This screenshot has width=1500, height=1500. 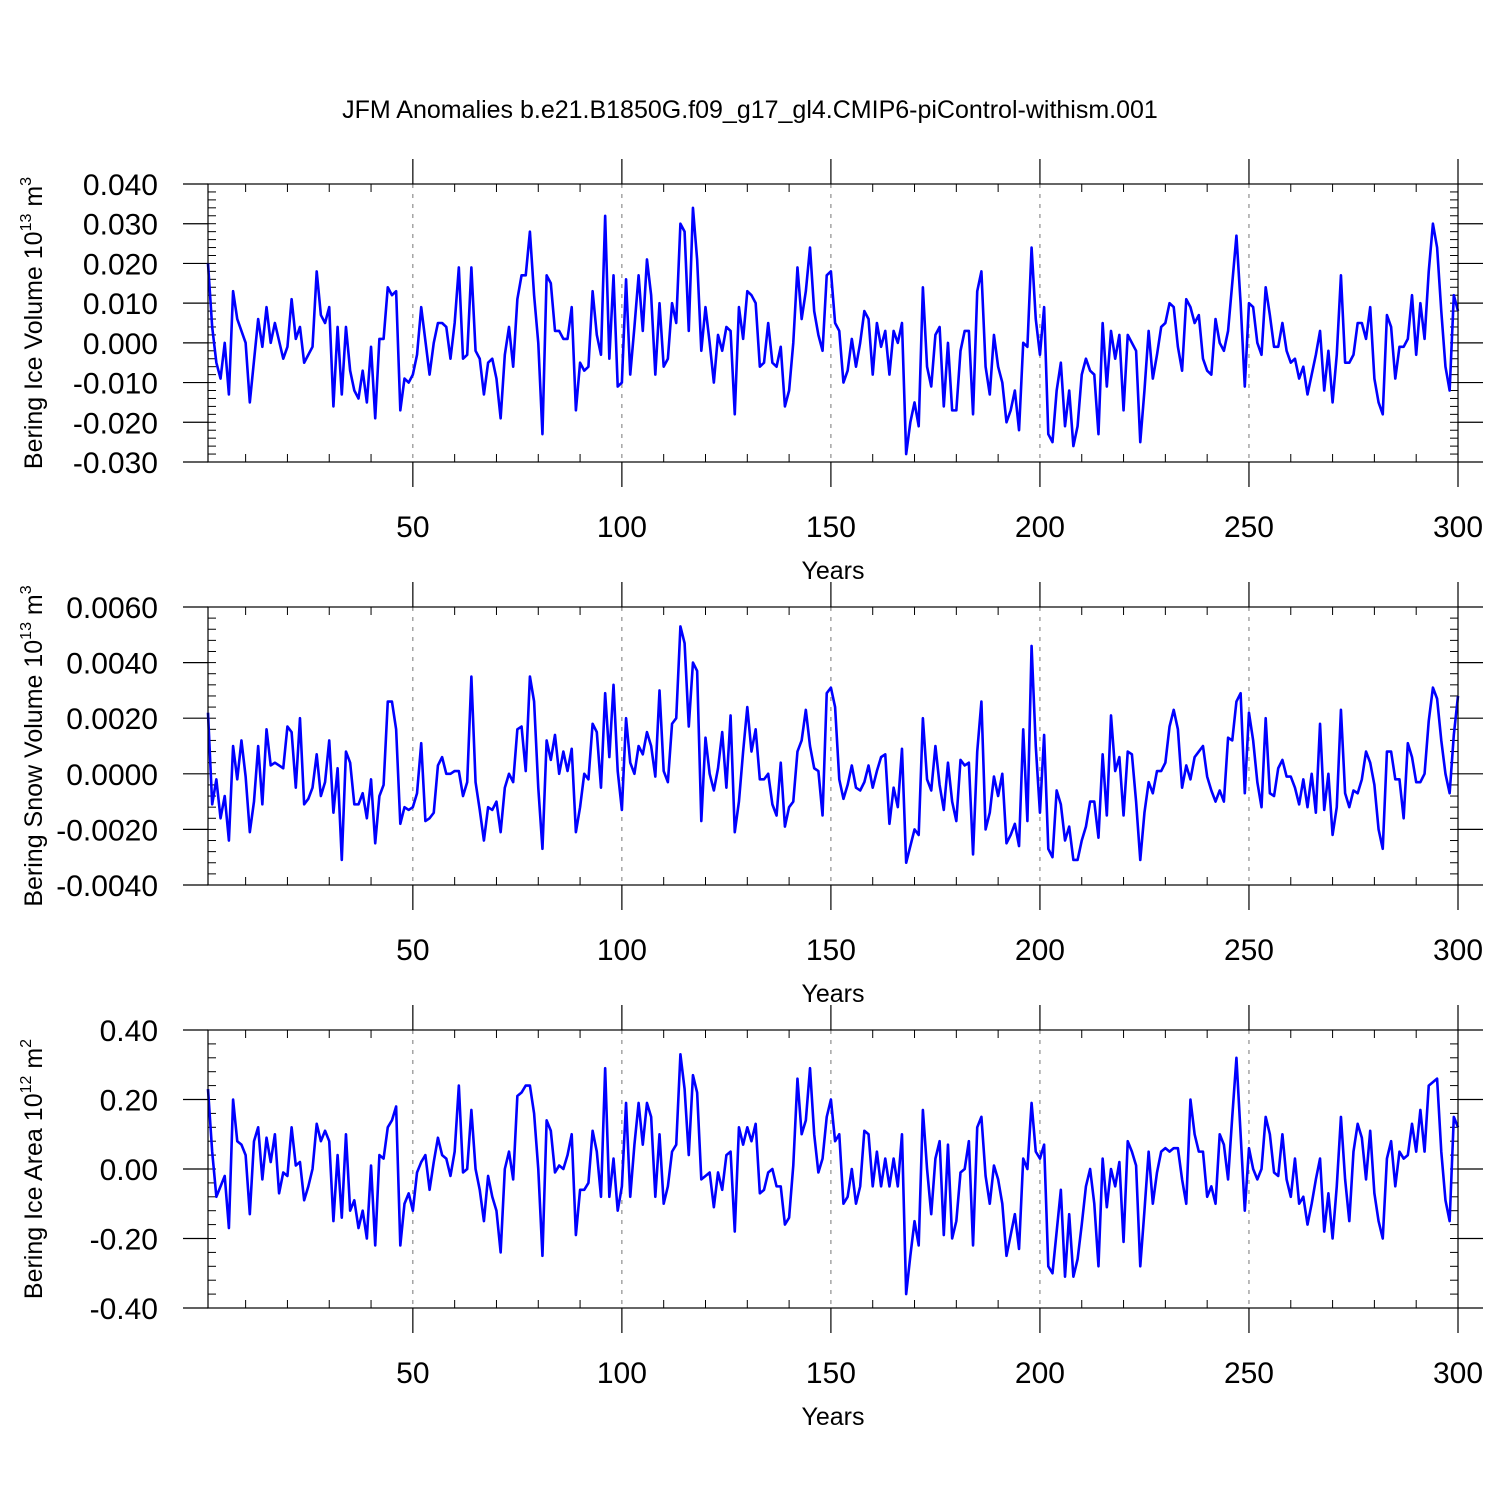 What do you see at coordinates (129, 1031) in the screenshot?
I see `y-tick-label: 0.40` at bounding box center [129, 1031].